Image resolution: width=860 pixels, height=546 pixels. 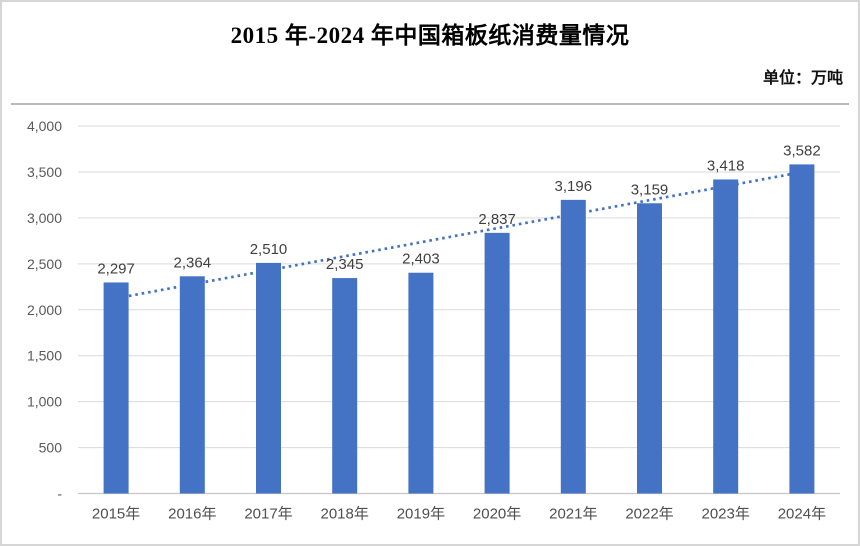 What do you see at coordinates (802, 150) in the screenshot?
I see `data-label: 3,582` at bounding box center [802, 150].